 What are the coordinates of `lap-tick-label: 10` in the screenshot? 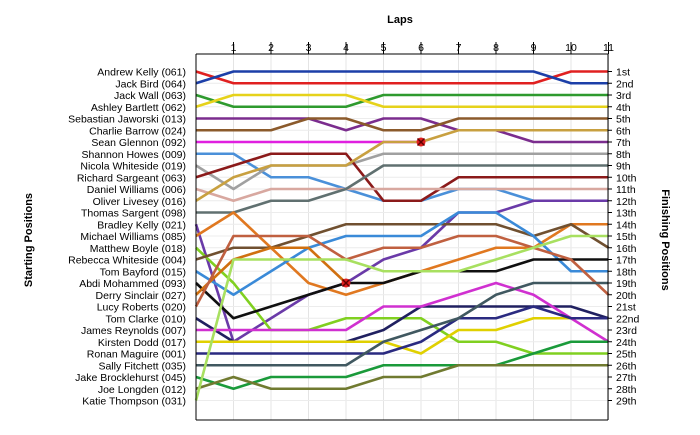 It's located at (571, 48).